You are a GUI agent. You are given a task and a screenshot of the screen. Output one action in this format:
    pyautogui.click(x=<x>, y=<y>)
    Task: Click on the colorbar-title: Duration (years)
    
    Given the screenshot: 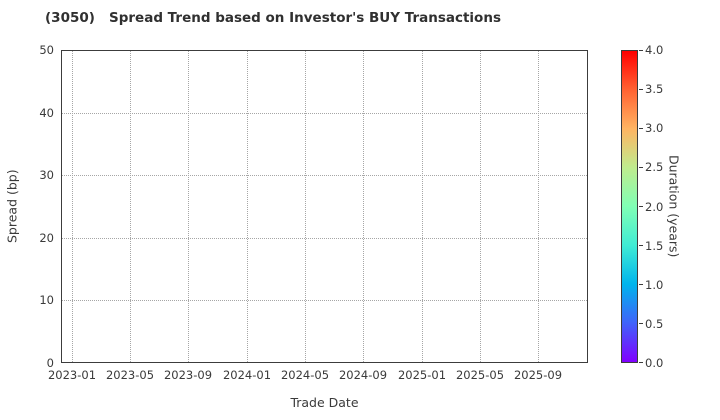 What is the action you would take?
    pyautogui.click(x=674, y=206)
    